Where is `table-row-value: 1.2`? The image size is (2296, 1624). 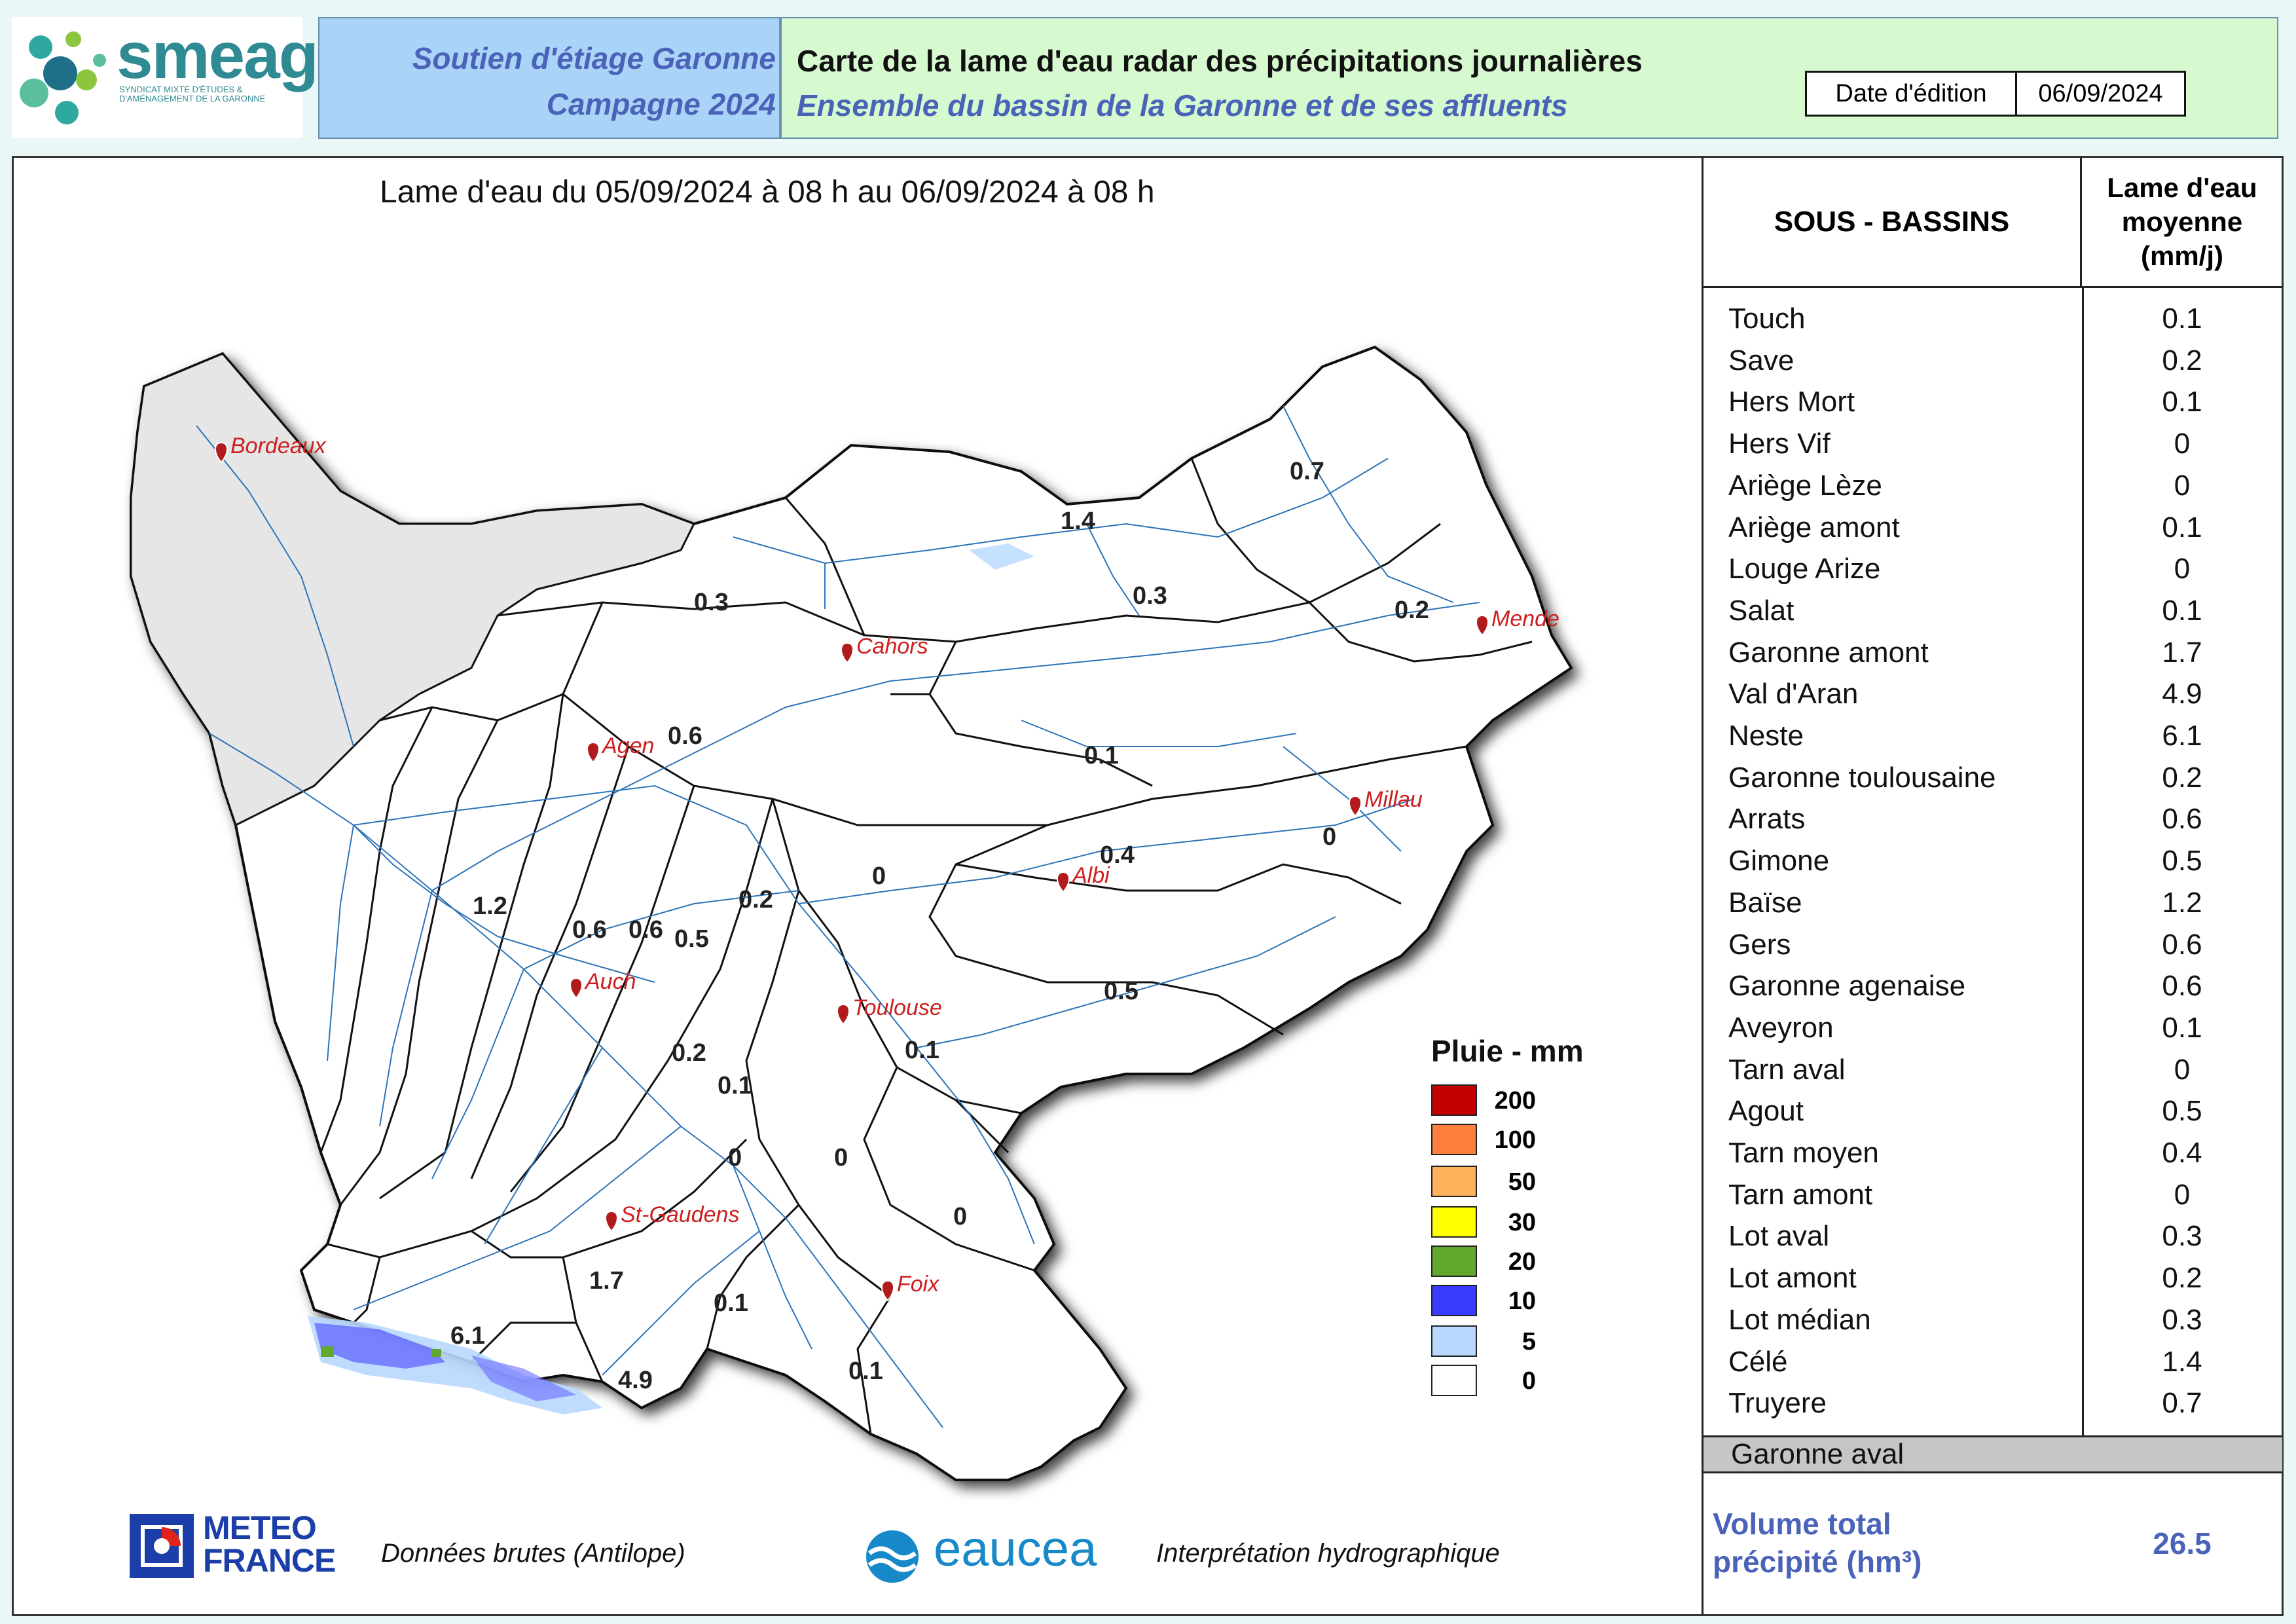
table-row-value: 1.2 is located at coordinates (2182, 903).